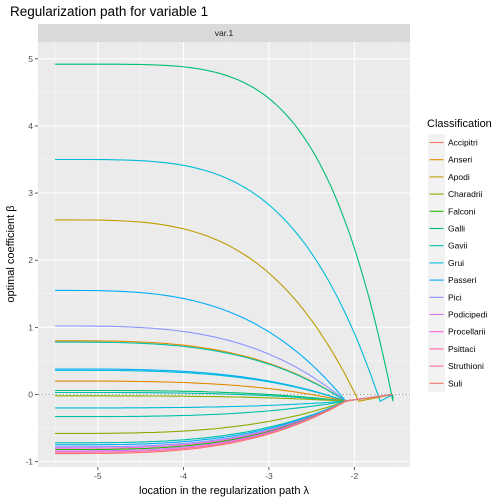 The image size is (504, 504). What do you see at coordinates (109, 11) in the screenshot?
I see `chart-title: Regularization path for variable 1` at bounding box center [109, 11].